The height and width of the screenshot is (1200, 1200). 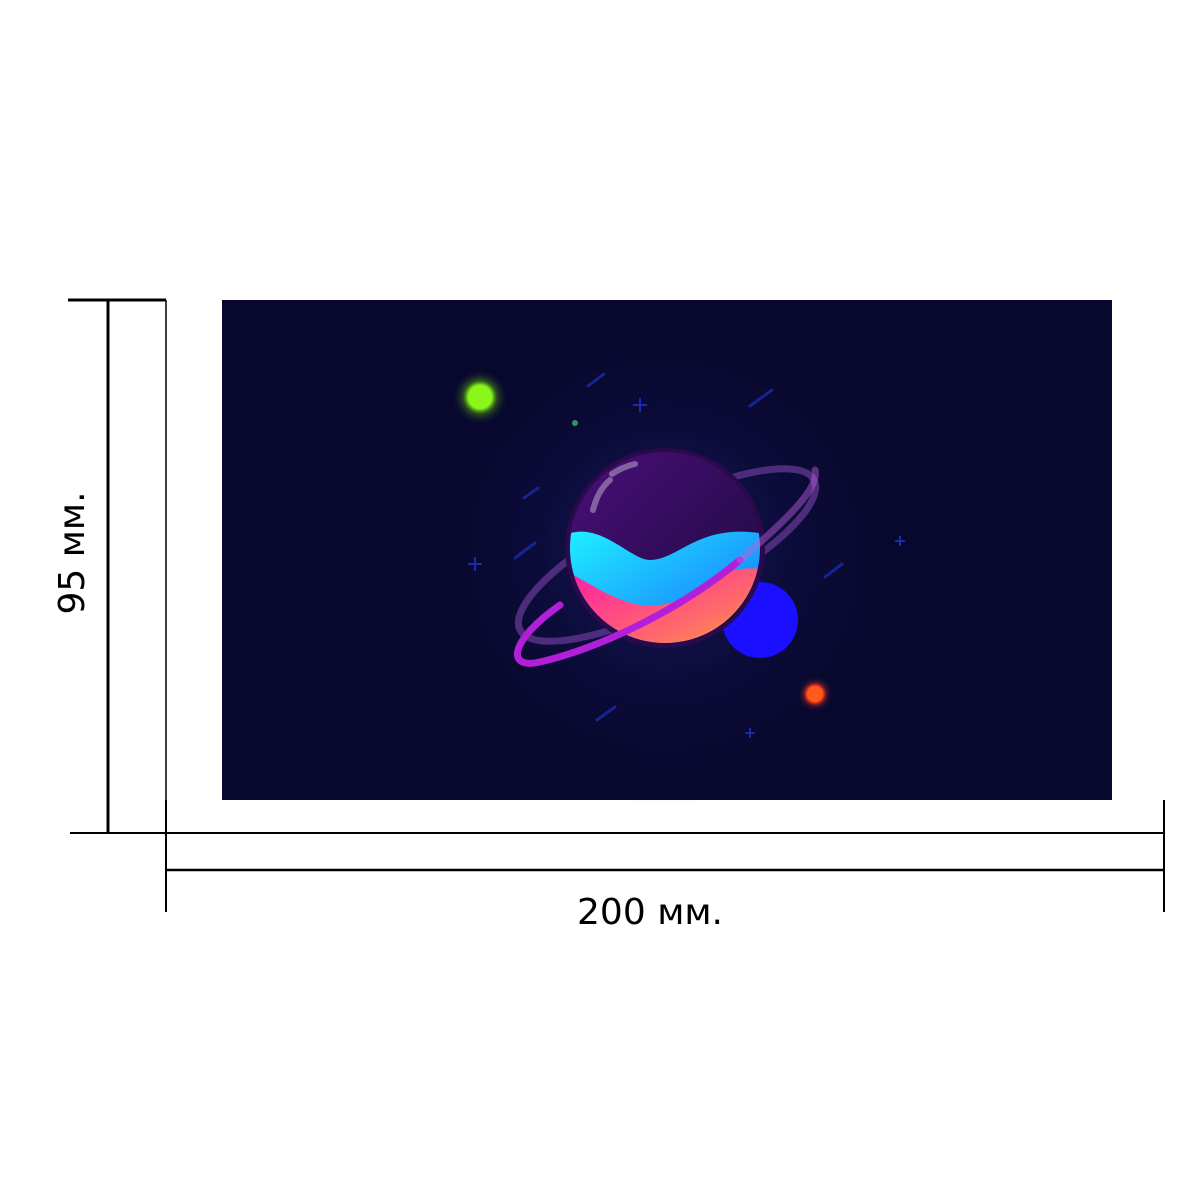 I want to click on height-label: 95 мм., so click(x=72, y=552).